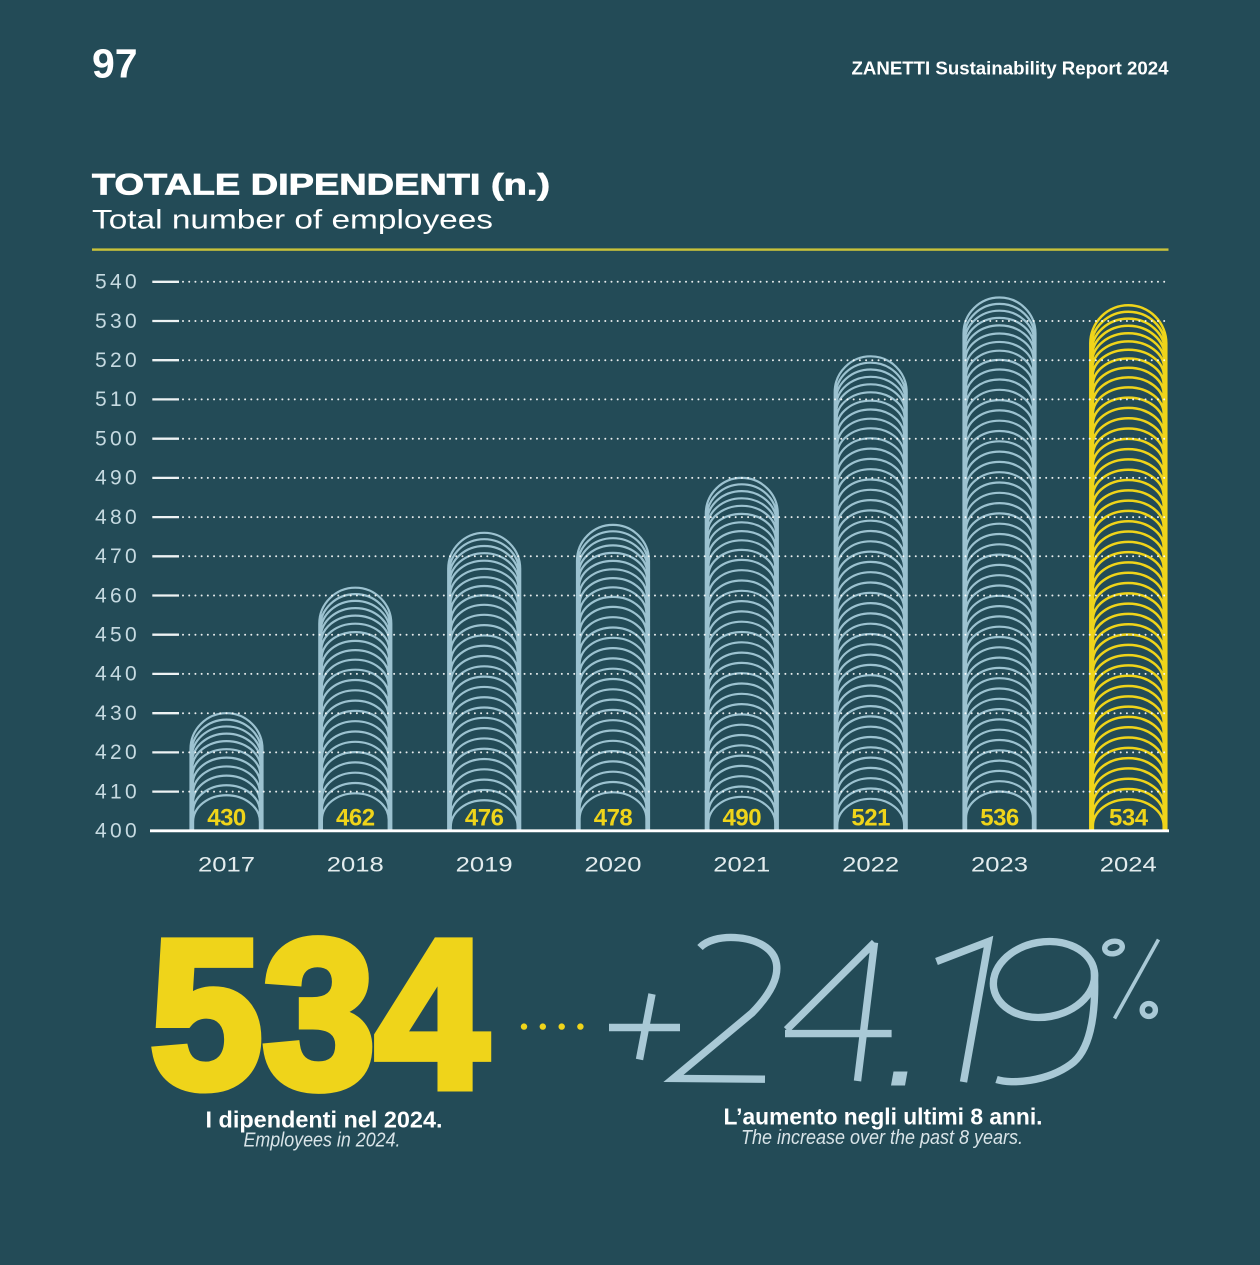 This screenshot has height=1265, width=1260. What do you see at coordinates (117, 282) in the screenshot?
I see `svg-text: 540` at bounding box center [117, 282].